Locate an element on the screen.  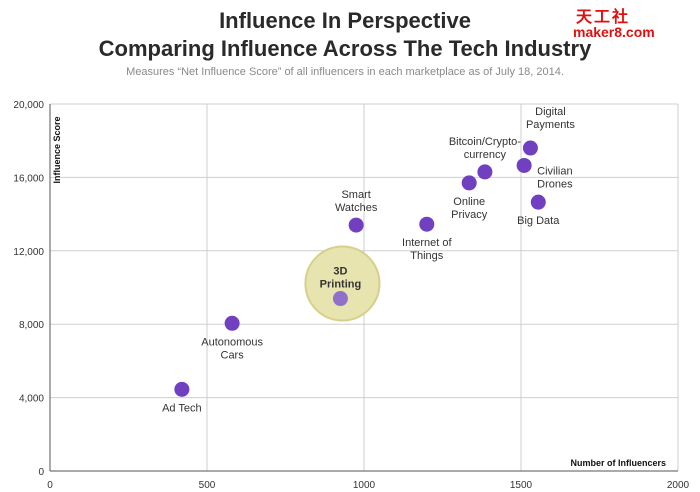
x-tick-label: 1000 is located at coordinates (364, 485).